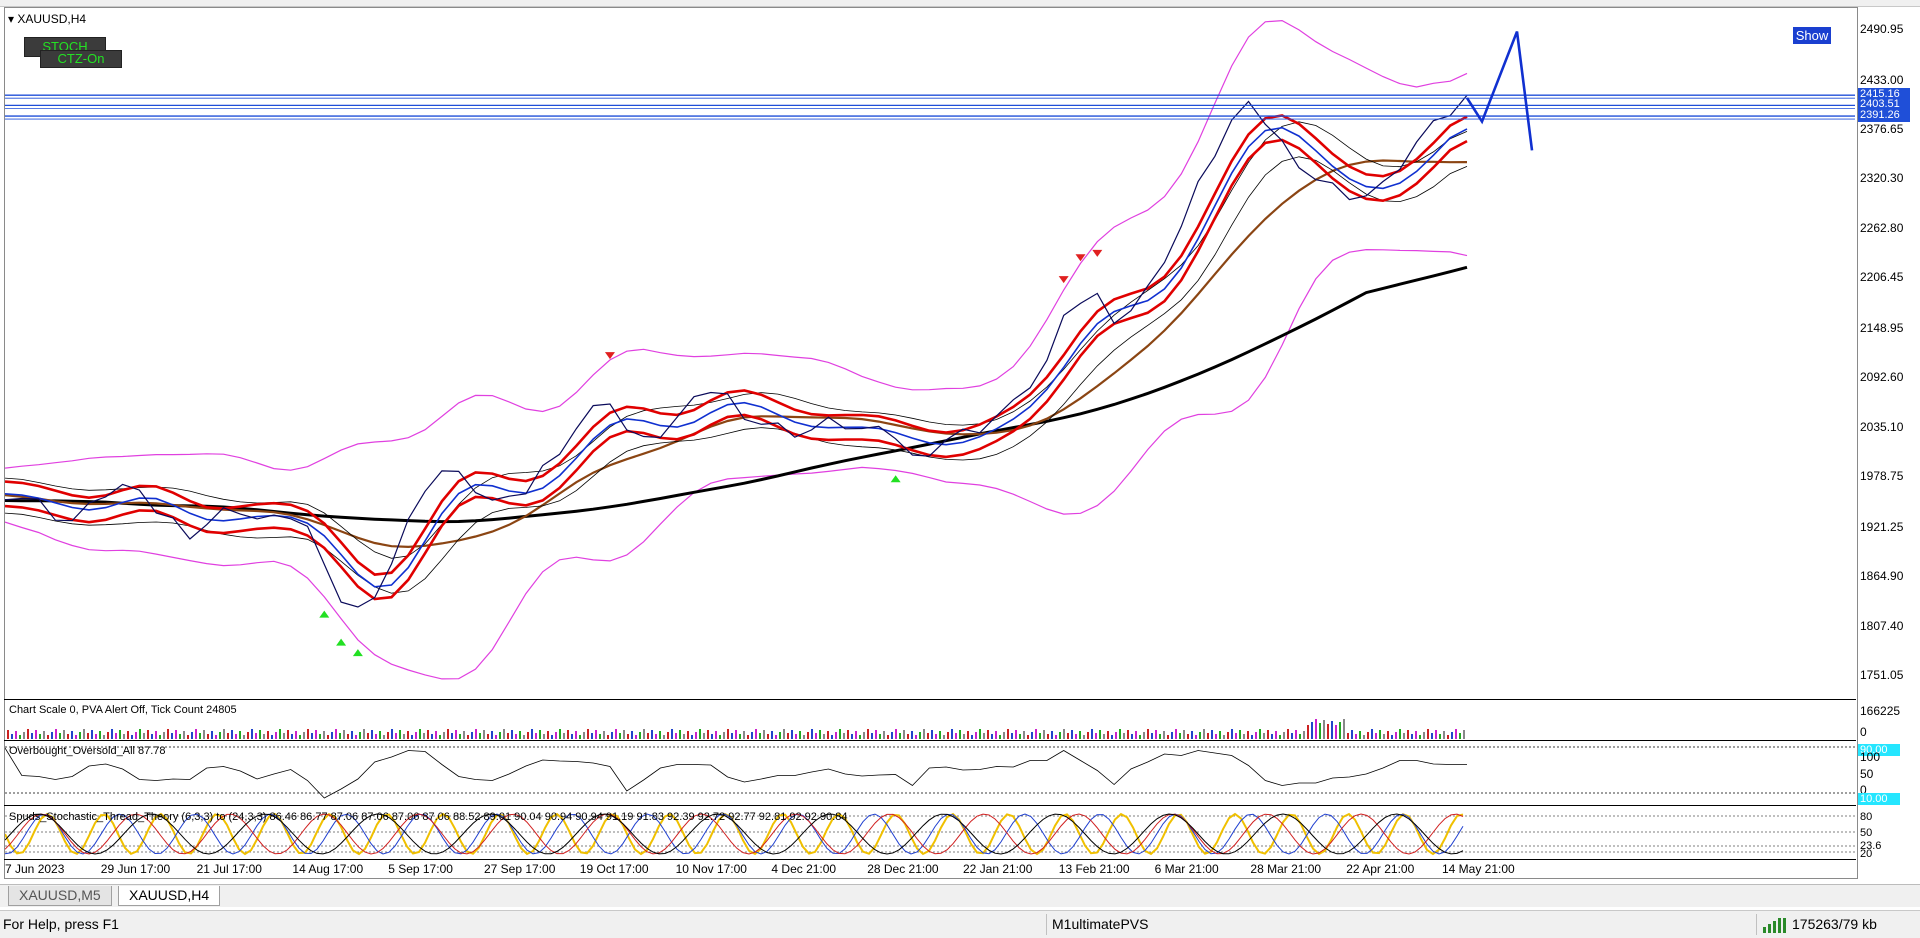 The height and width of the screenshot is (938, 1920). What do you see at coordinates (736, 773) in the screenshot?
I see `oscillator-line` at bounding box center [736, 773].